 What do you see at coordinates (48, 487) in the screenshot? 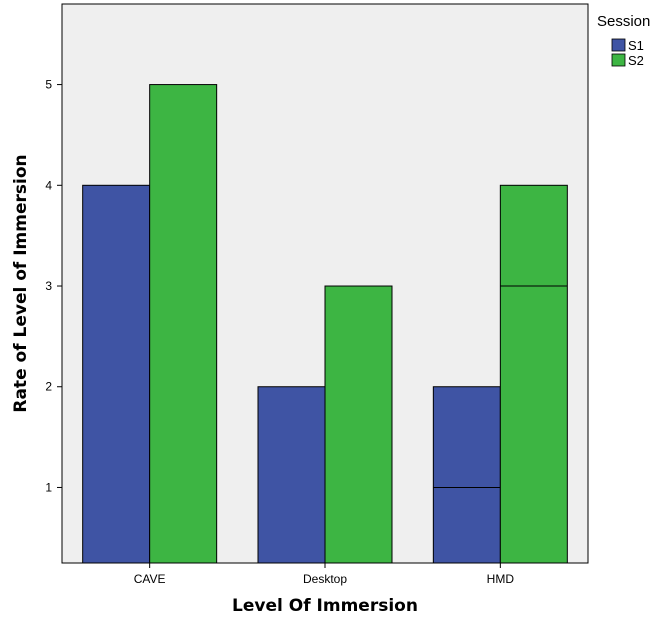
I see `y-tick-label: 1` at bounding box center [48, 487].